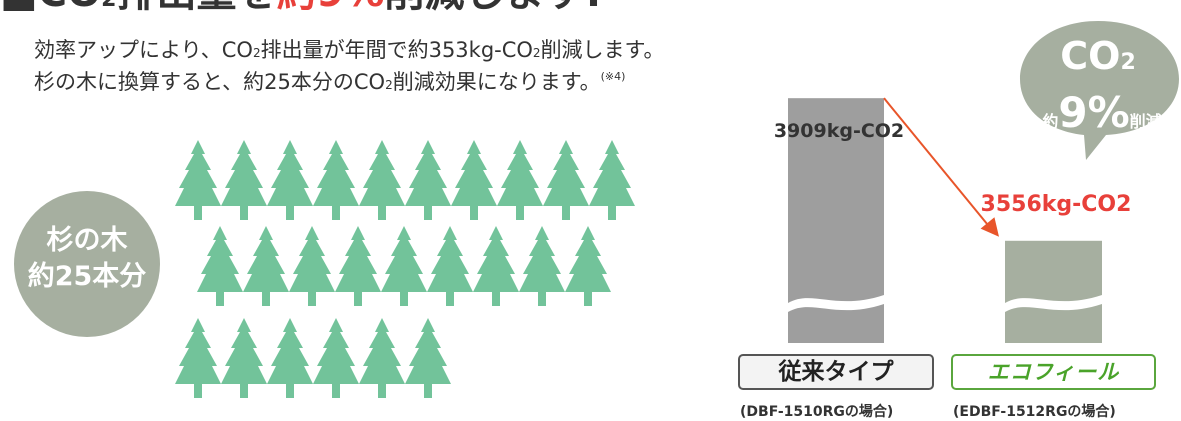  What do you see at coordinates (330, 82) in the screenshot?
I see `description-line-2: 杉の木に換算すると、約25本分のCO2削減効果になります。(※4)` at bounding box center [330, 82].